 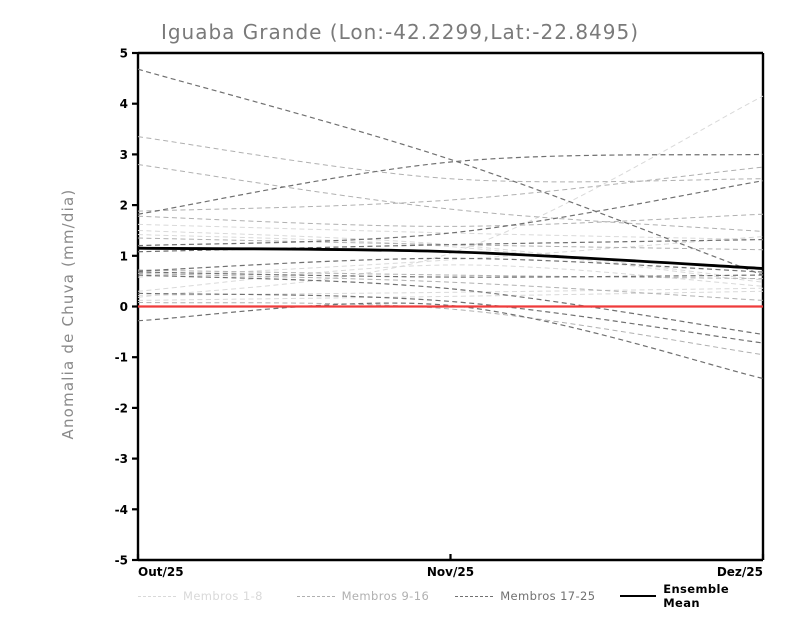 I want to click on x-tick-label: Out/25, so click(x=161, y=572).